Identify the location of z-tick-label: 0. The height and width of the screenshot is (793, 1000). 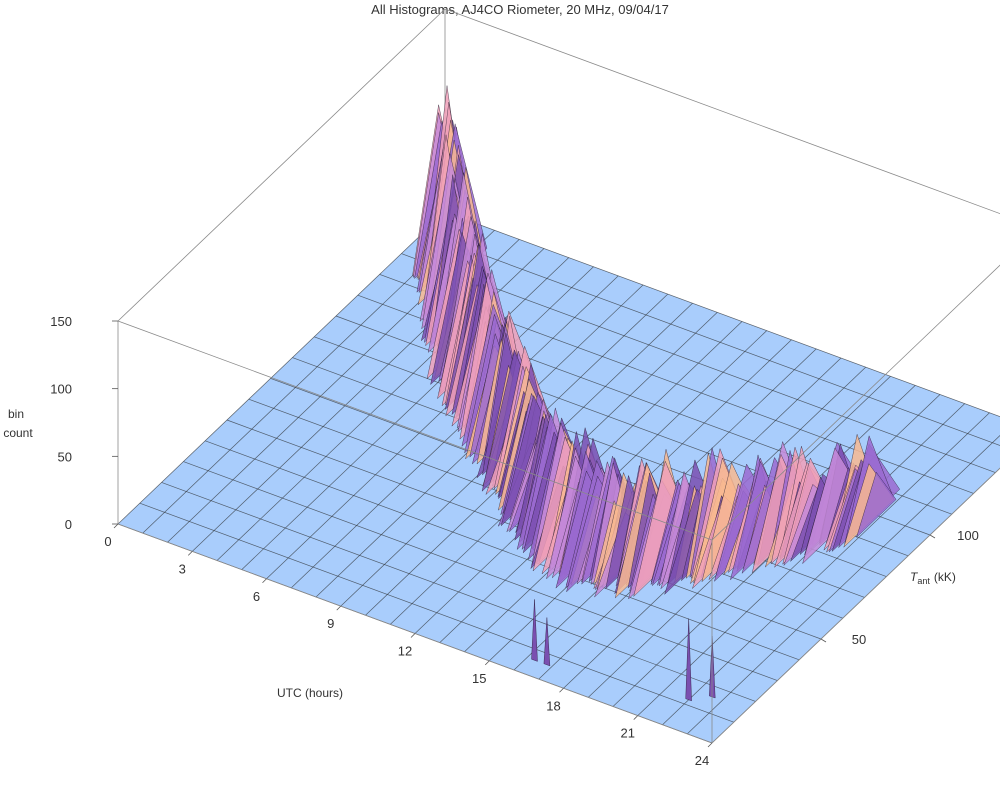
(68, 524).